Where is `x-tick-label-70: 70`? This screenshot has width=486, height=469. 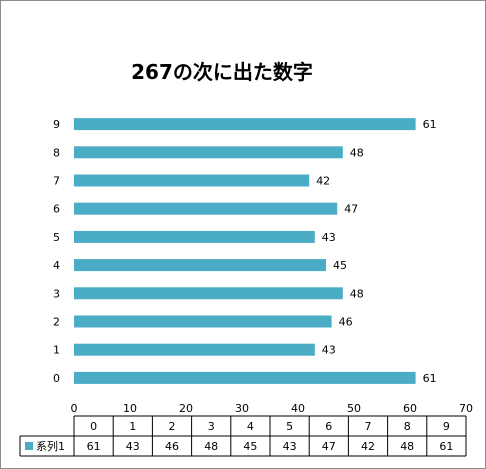
x-tick-label-70: 70 is located at coordinates (466, 408).